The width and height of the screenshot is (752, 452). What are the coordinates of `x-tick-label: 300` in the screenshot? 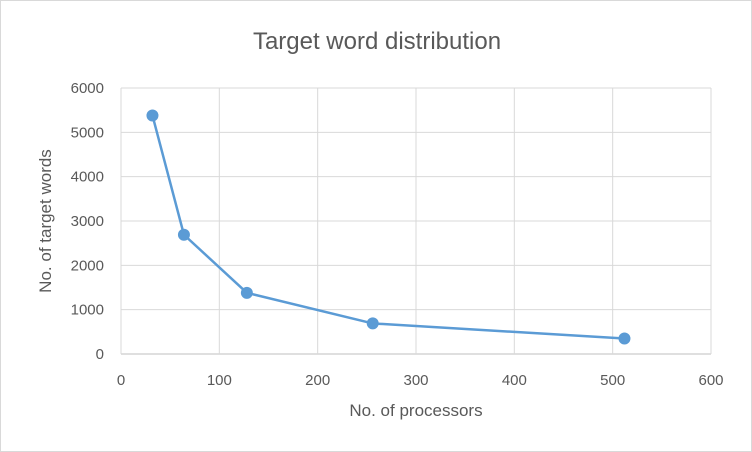 It's located at (415, 380).